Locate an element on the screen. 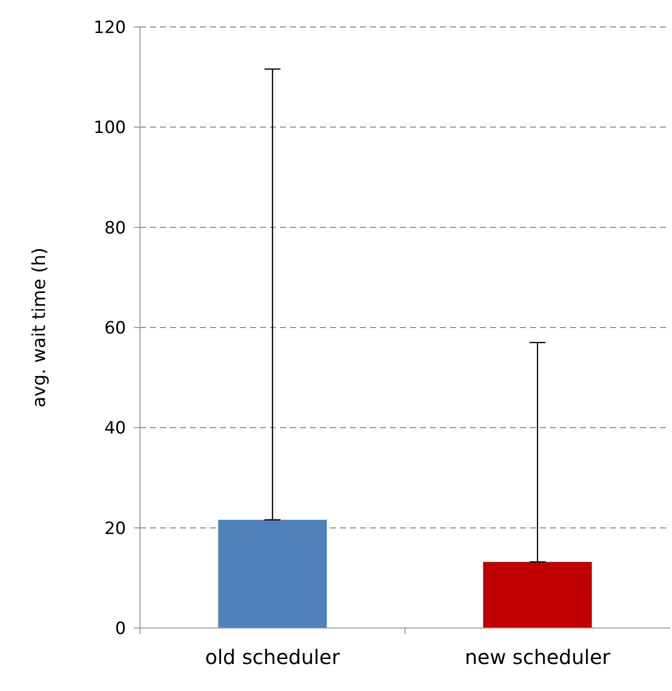 The image size is (672, 691). y-tick-label: 80 is located at coordinates (115, 228).